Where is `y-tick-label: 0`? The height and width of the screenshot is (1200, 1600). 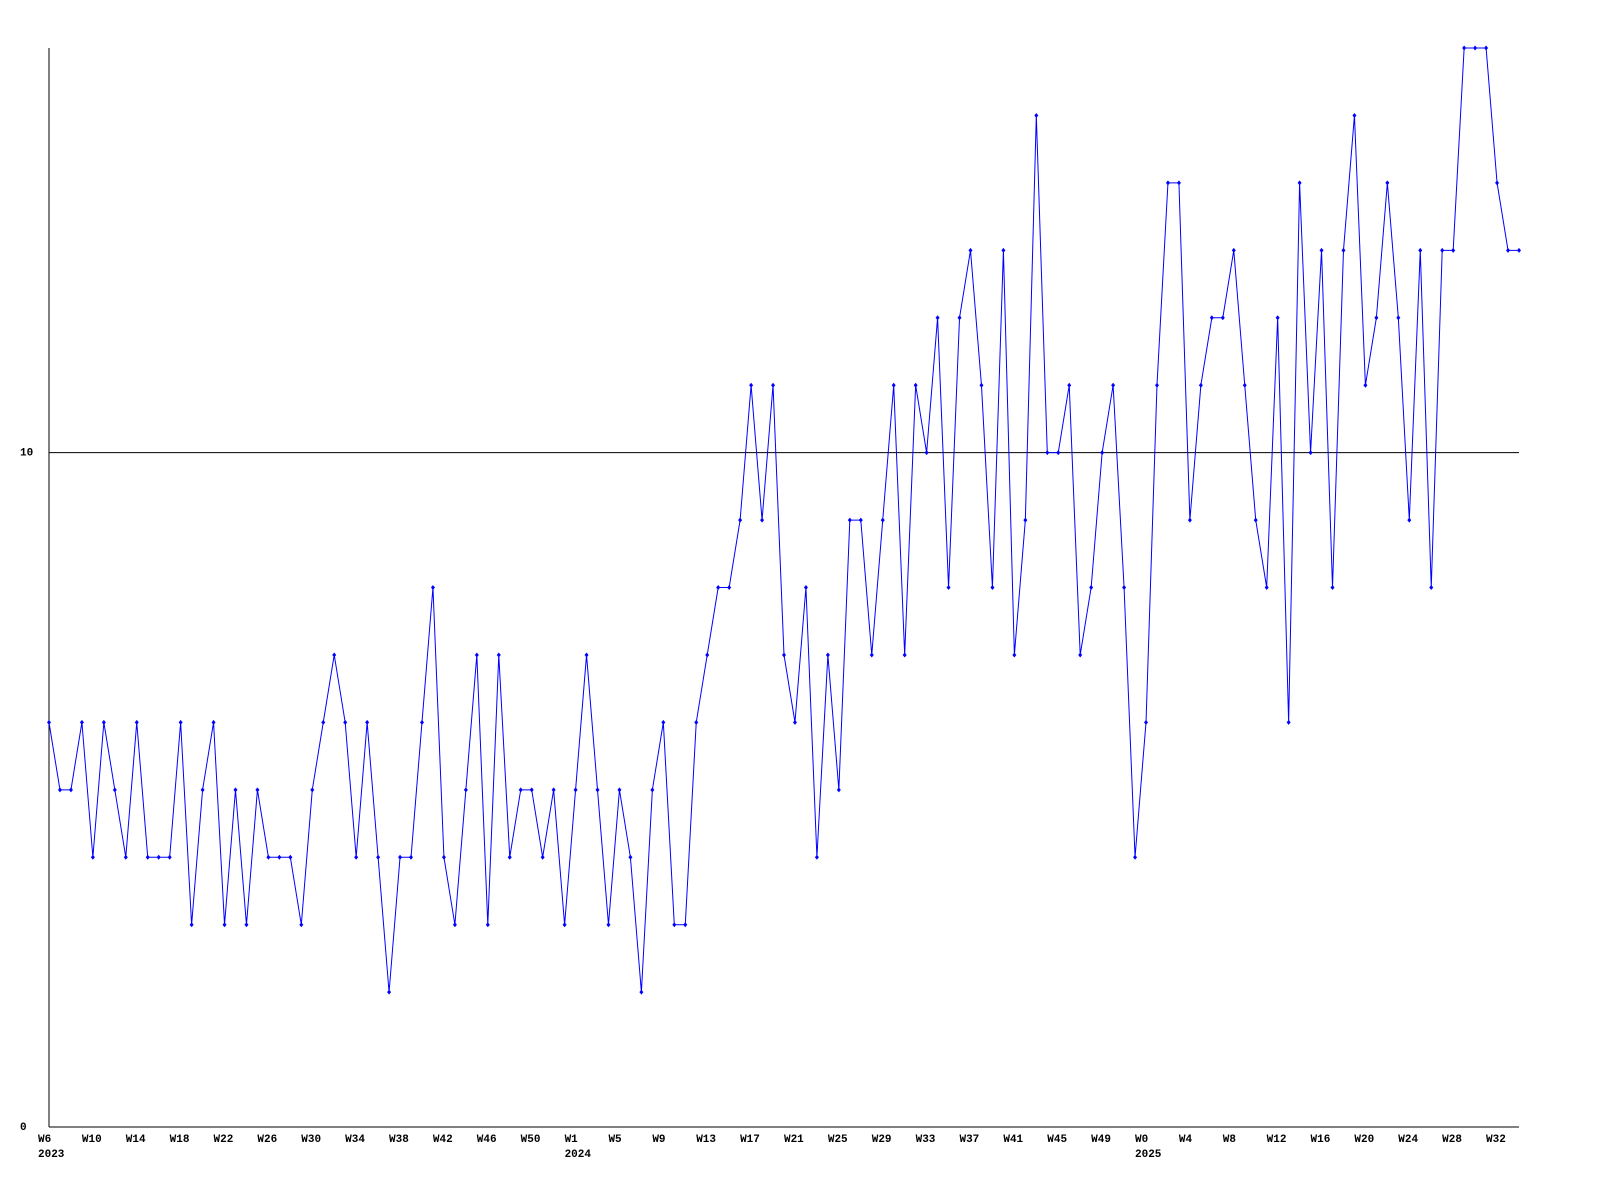
y-tick-label: 0 is located at coordinates (23, 1128).